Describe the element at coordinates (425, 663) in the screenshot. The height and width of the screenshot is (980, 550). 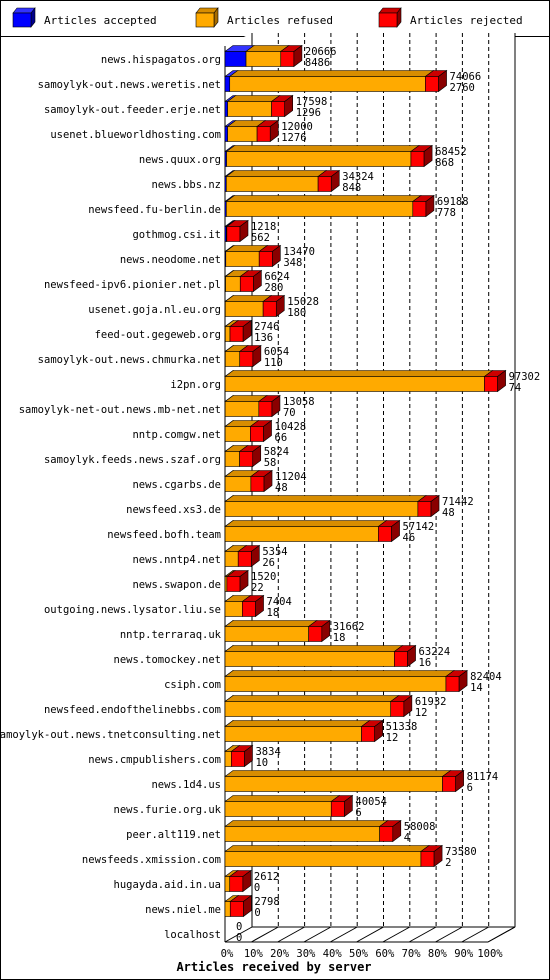
I see `accepted-value-label: 16` at that location.